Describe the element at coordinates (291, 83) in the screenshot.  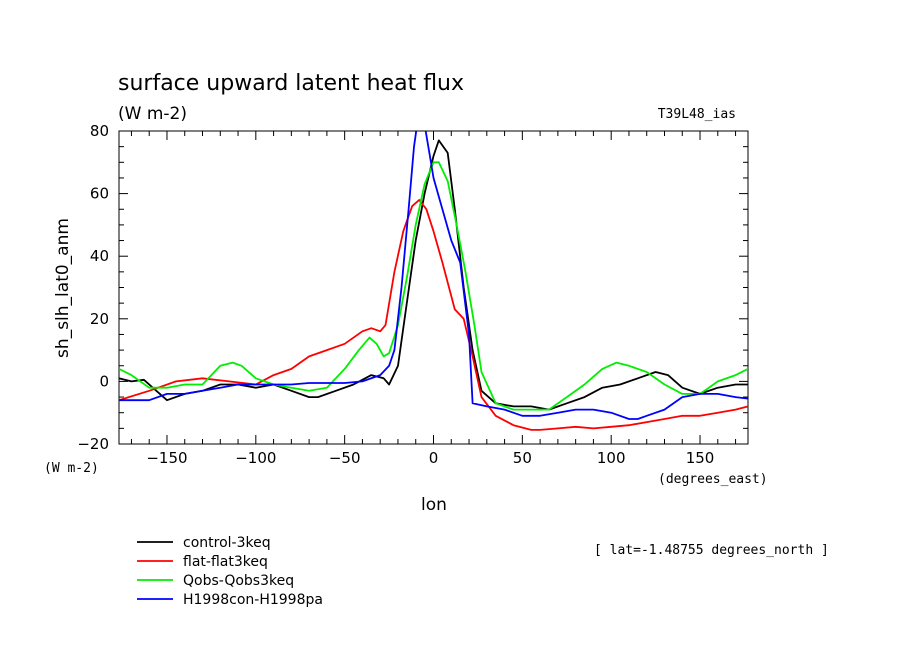
I see `chart-title: surface upward latent heat flux` at that location.